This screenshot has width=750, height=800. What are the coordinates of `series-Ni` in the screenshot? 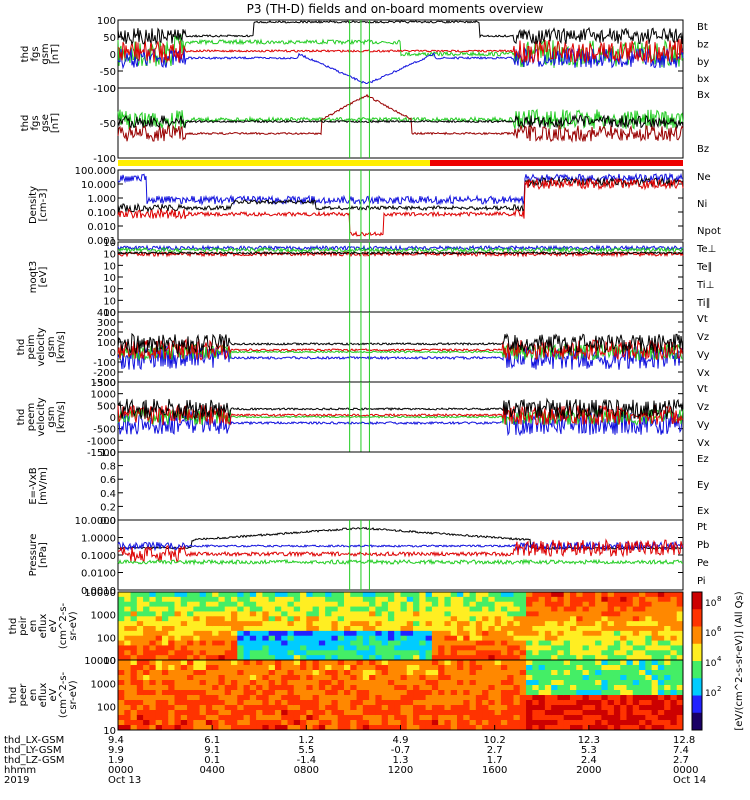 It's located at (400, 195).